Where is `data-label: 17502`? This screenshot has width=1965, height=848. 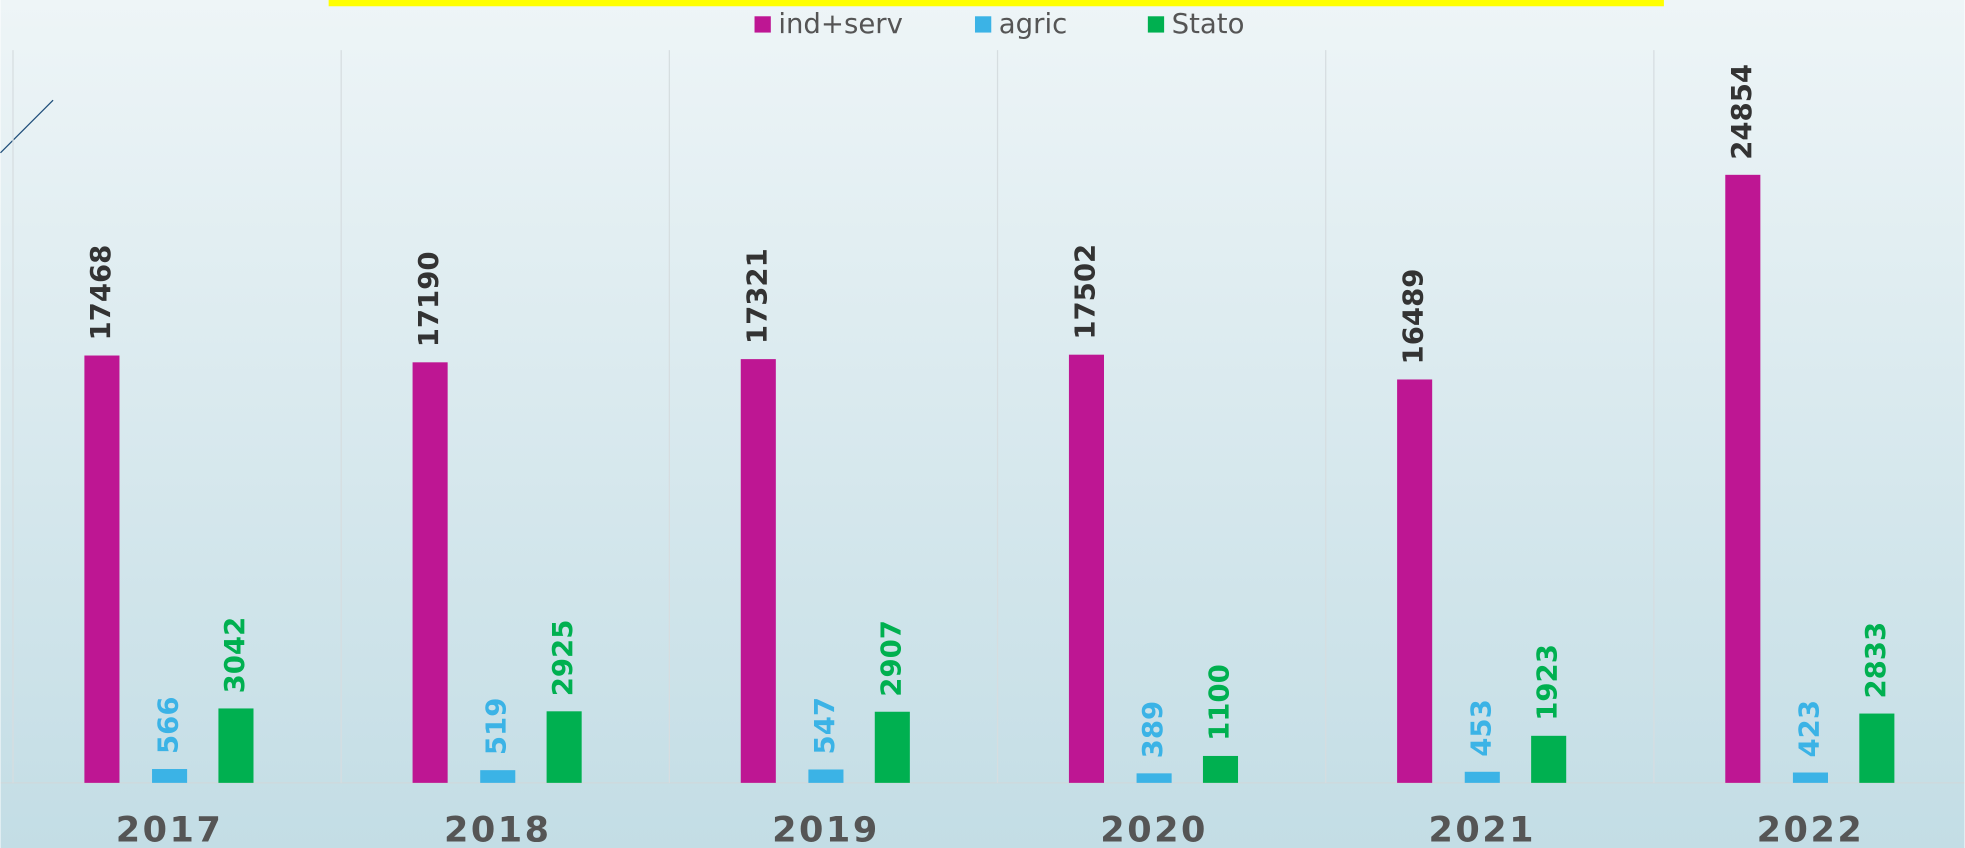 data-label: 17502 is located at coordinates (1085, 292).